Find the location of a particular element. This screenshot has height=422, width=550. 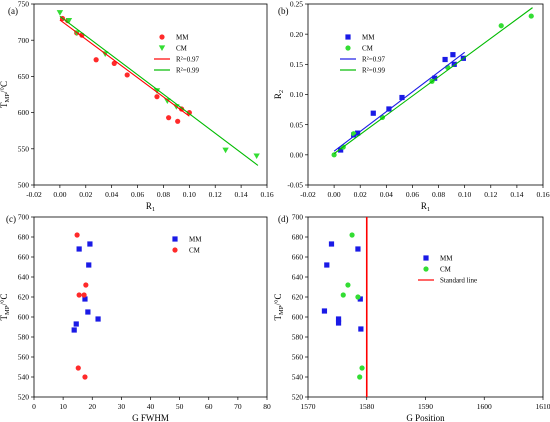

y-axis-label: TMP/°C is located at coordinates (5, 306).